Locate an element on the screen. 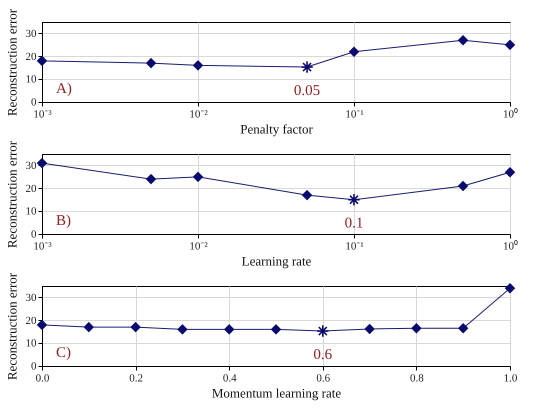 This screenshot has height=416, width=536. annotation: 0.6 is located at coordinates (323, 355).